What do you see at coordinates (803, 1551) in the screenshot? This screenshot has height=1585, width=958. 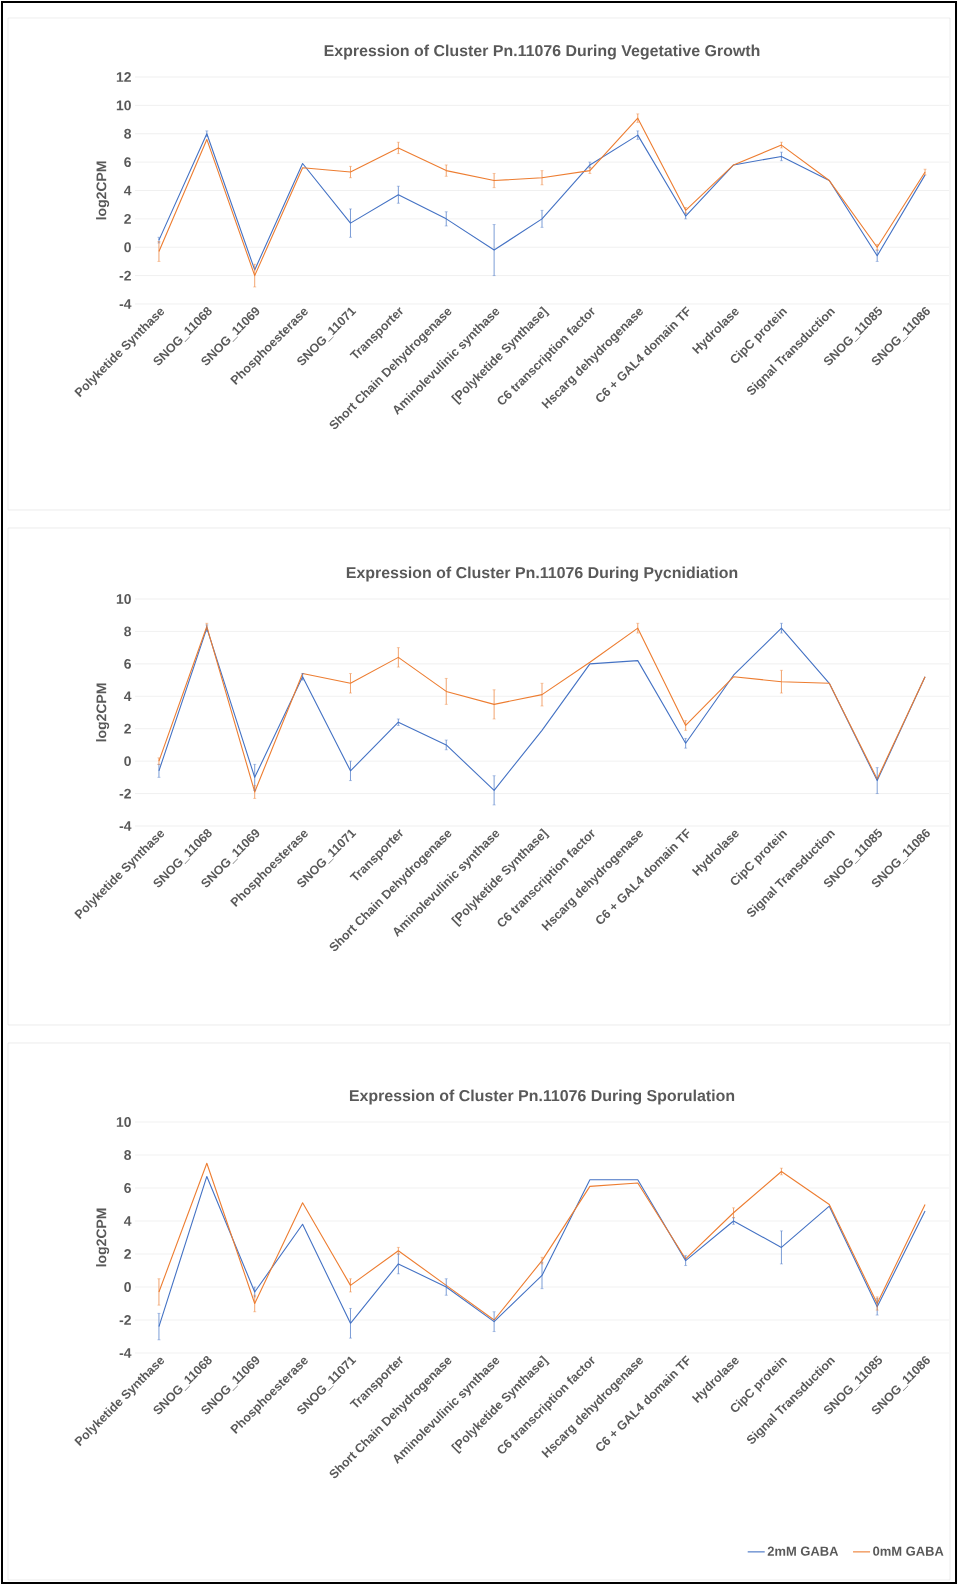 I see `legend-label: 2mM GABA` at bounding box center [803, 1551].